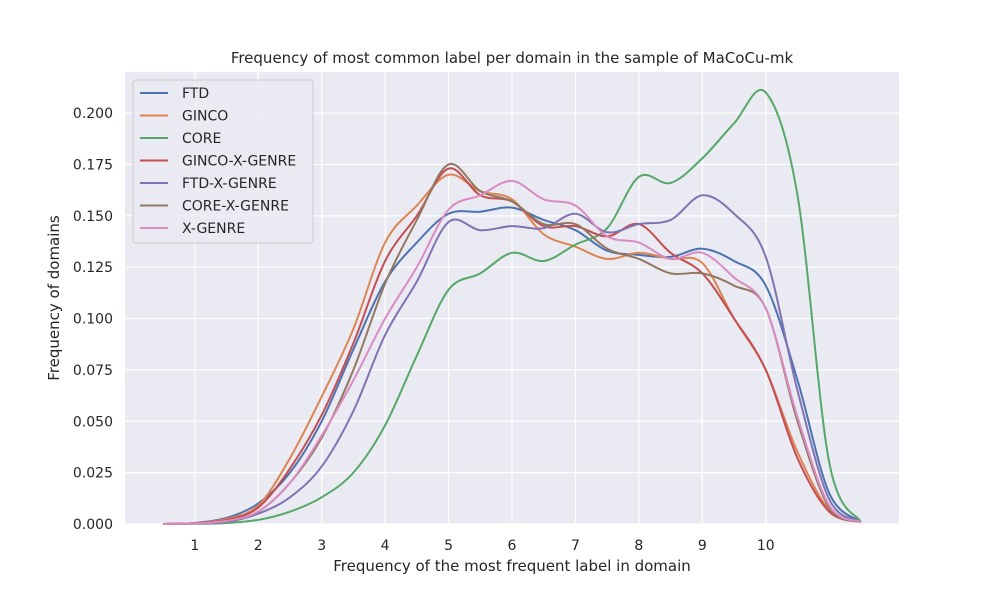 The width and height of the screenshot is (1000, 600). What do you see at coordinates (194, 546) in the screenshot?
I see `x-tick-label: 1` at bounding box center [194, 546].